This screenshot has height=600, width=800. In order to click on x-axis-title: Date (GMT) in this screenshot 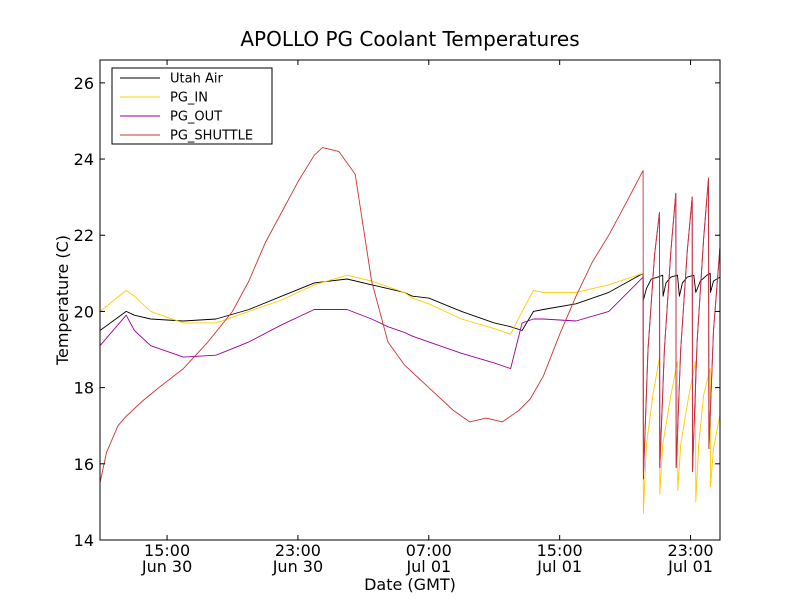, I will do `click(410, 584)`.